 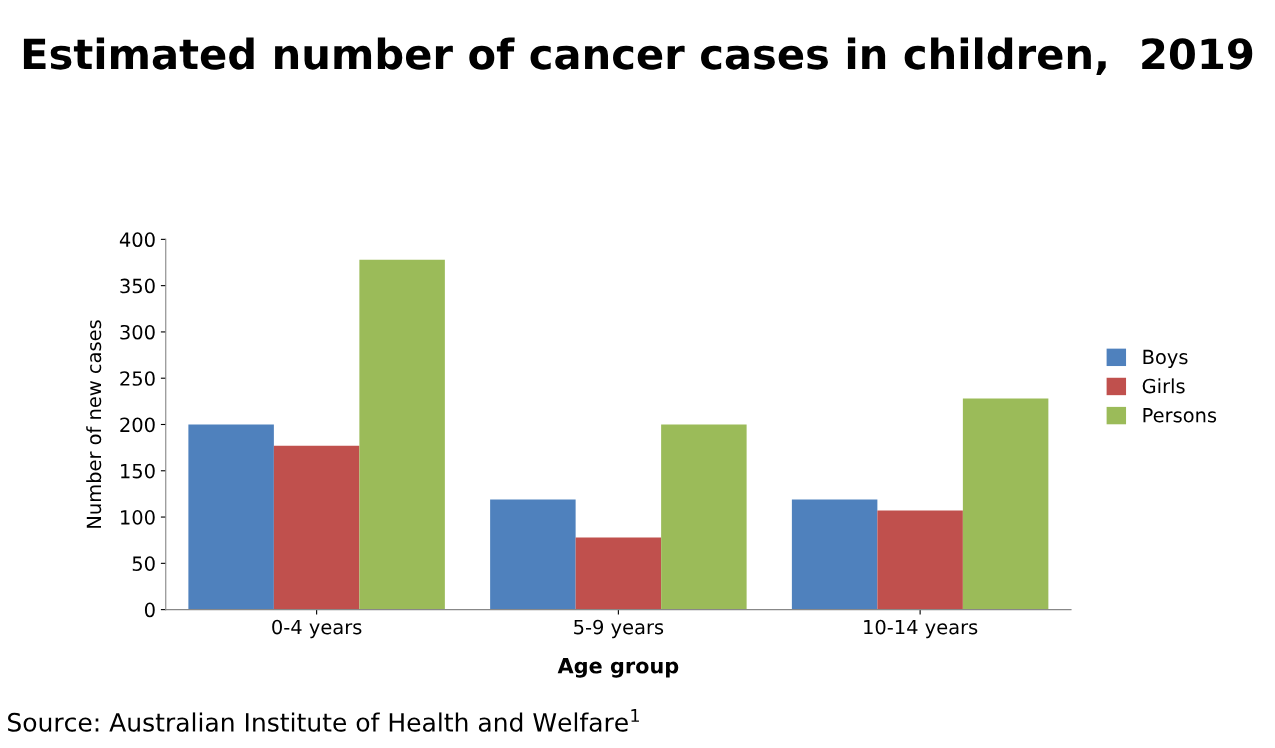 I want to click on x-axis-title: Age group, so click(x=618, y=668).